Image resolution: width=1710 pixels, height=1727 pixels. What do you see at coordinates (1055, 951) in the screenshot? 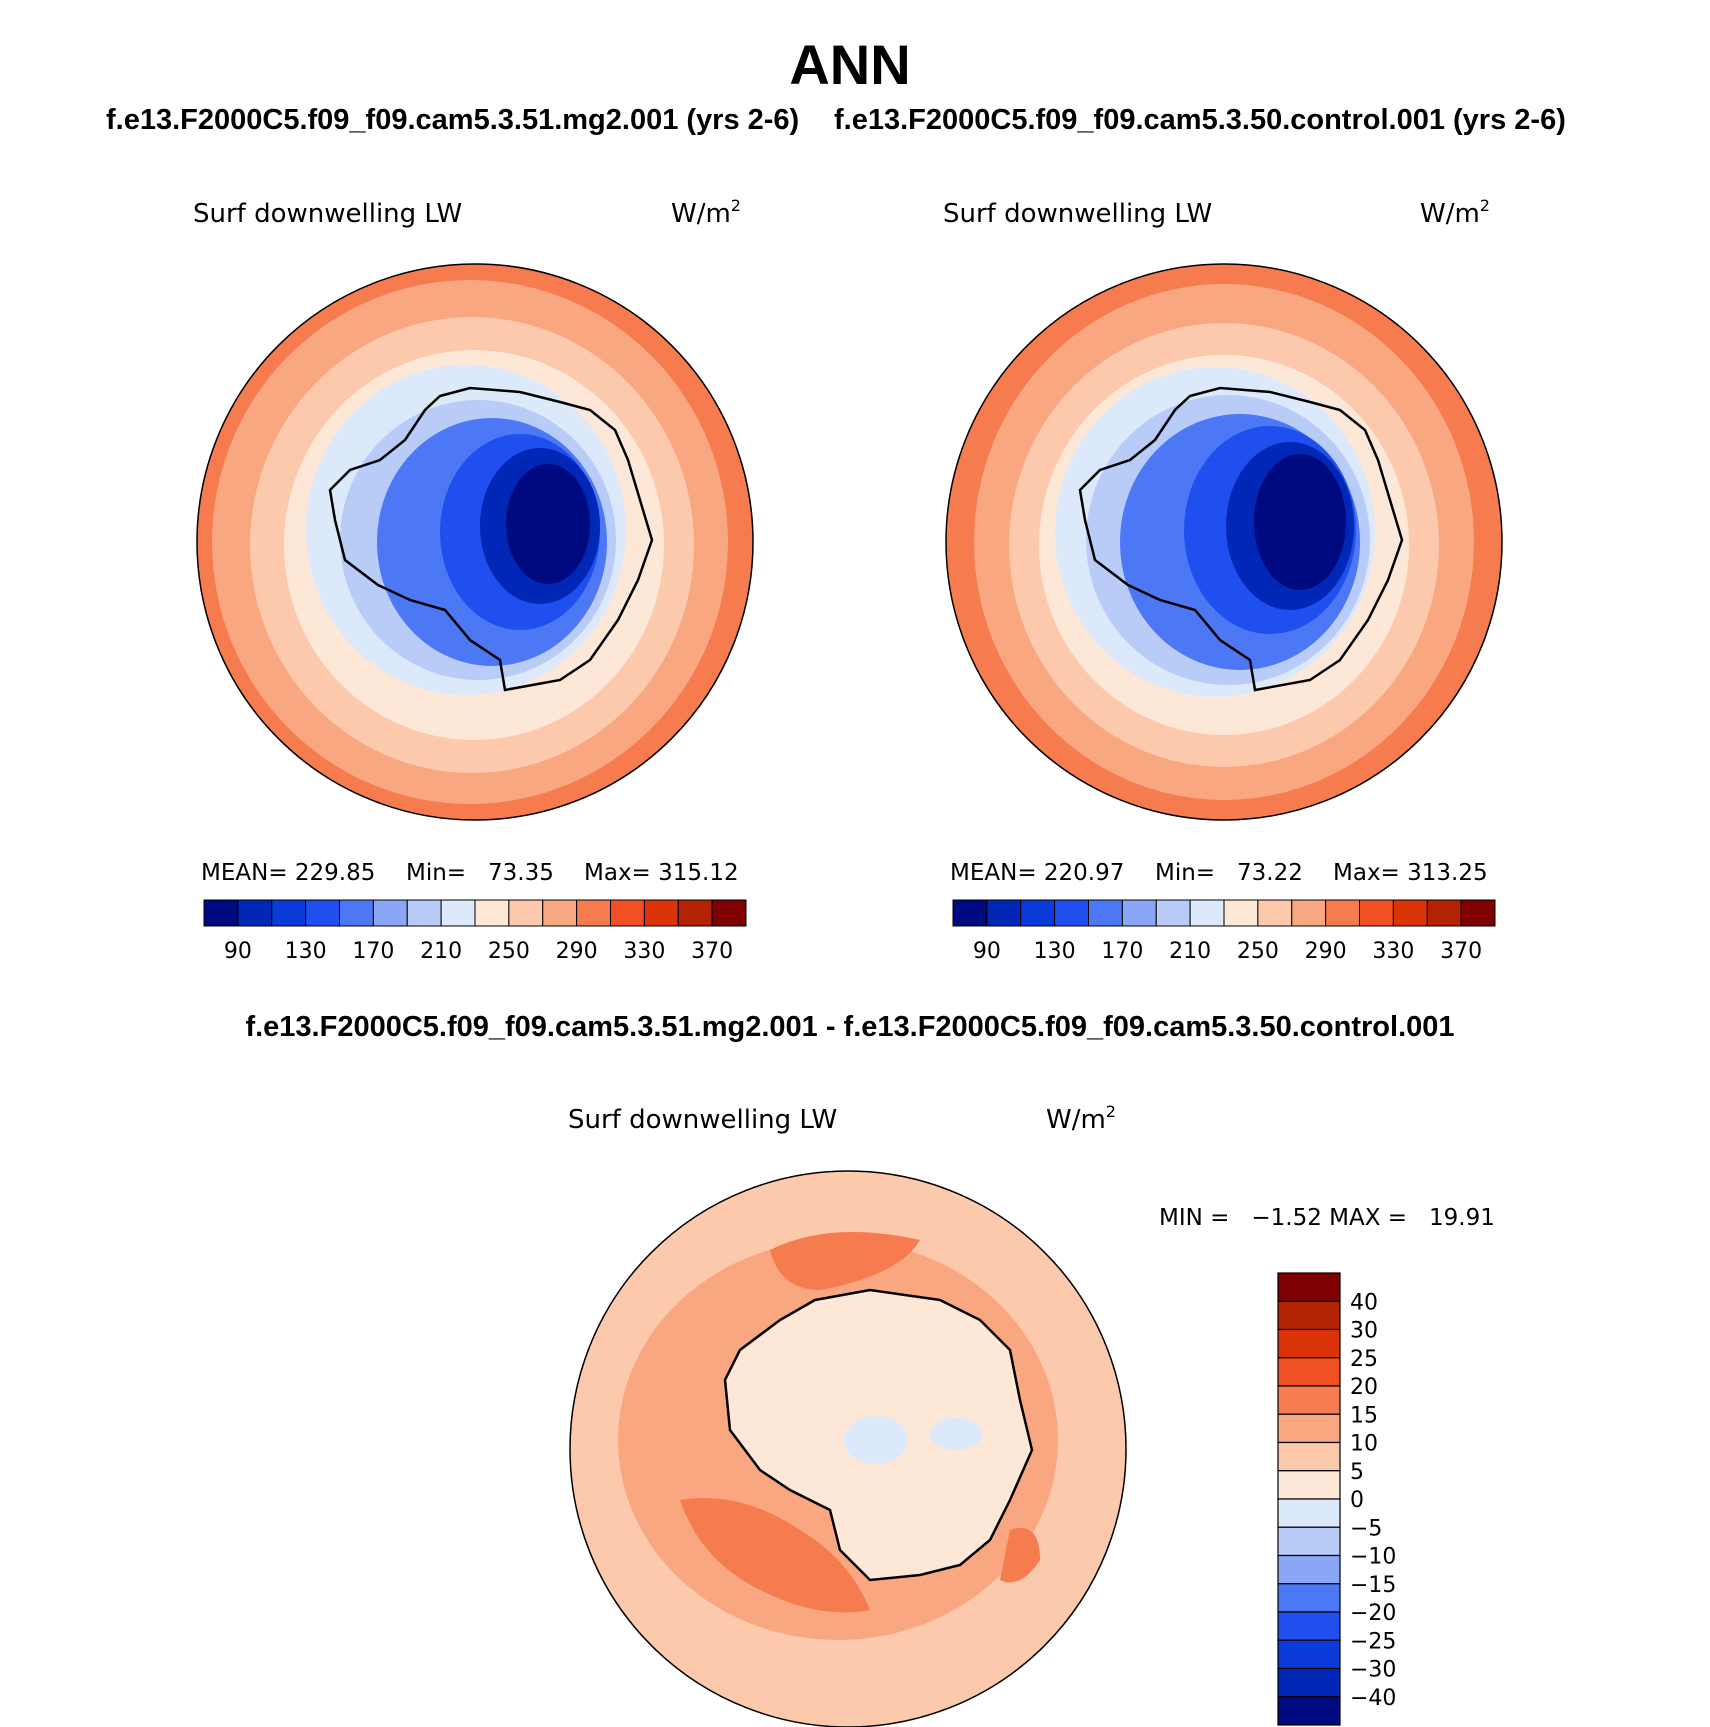
I see `colorbar-tick-label: 130` at bounding box center [1055, 951].